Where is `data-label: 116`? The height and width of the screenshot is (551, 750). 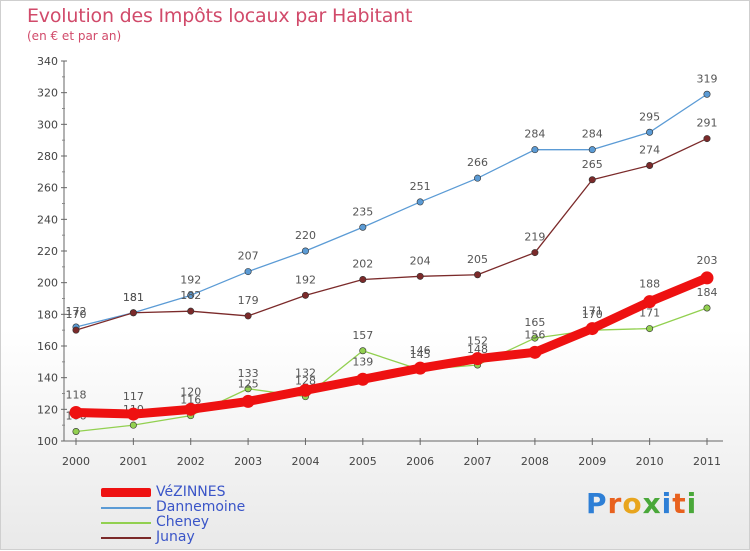
data-label: 116 is located at coordinates (190, 400).